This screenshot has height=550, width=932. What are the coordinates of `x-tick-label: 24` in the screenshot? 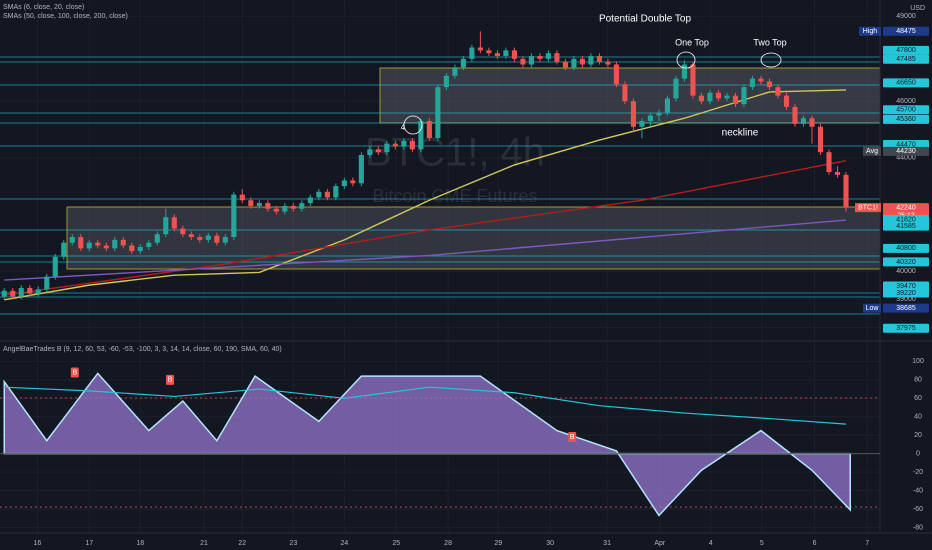 It's located at (344, 543).